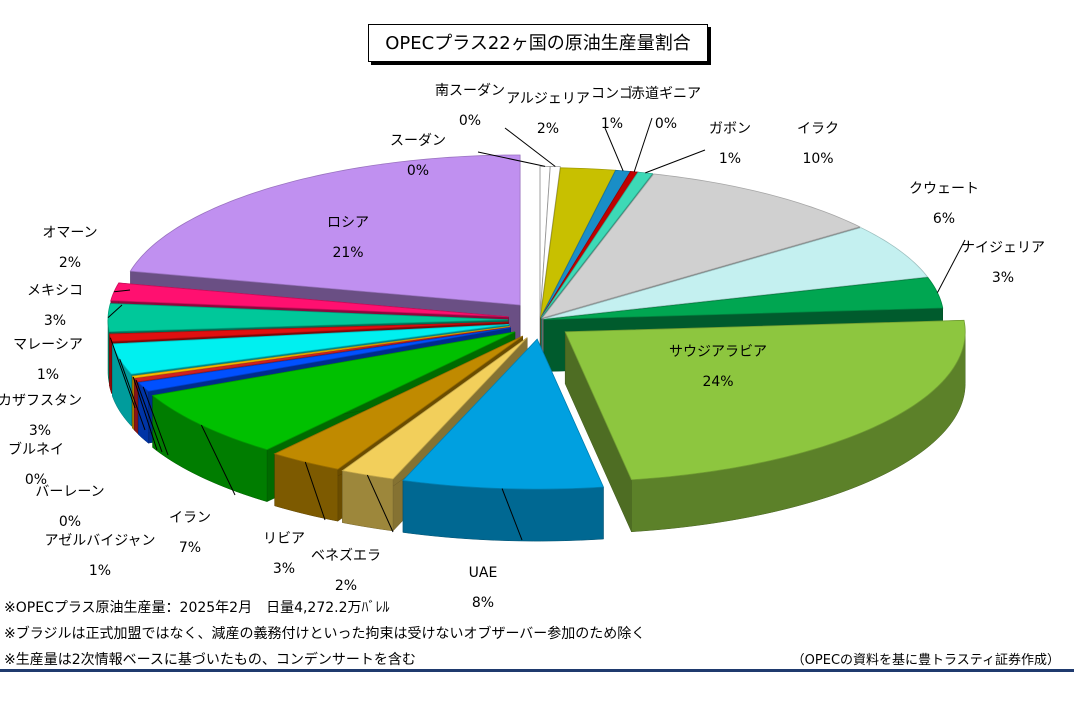 This screenshot has width=1074, height=707. Describe the element at coordinates (309, 300) in the screenshot. I see `slice-オマーン` at that location.